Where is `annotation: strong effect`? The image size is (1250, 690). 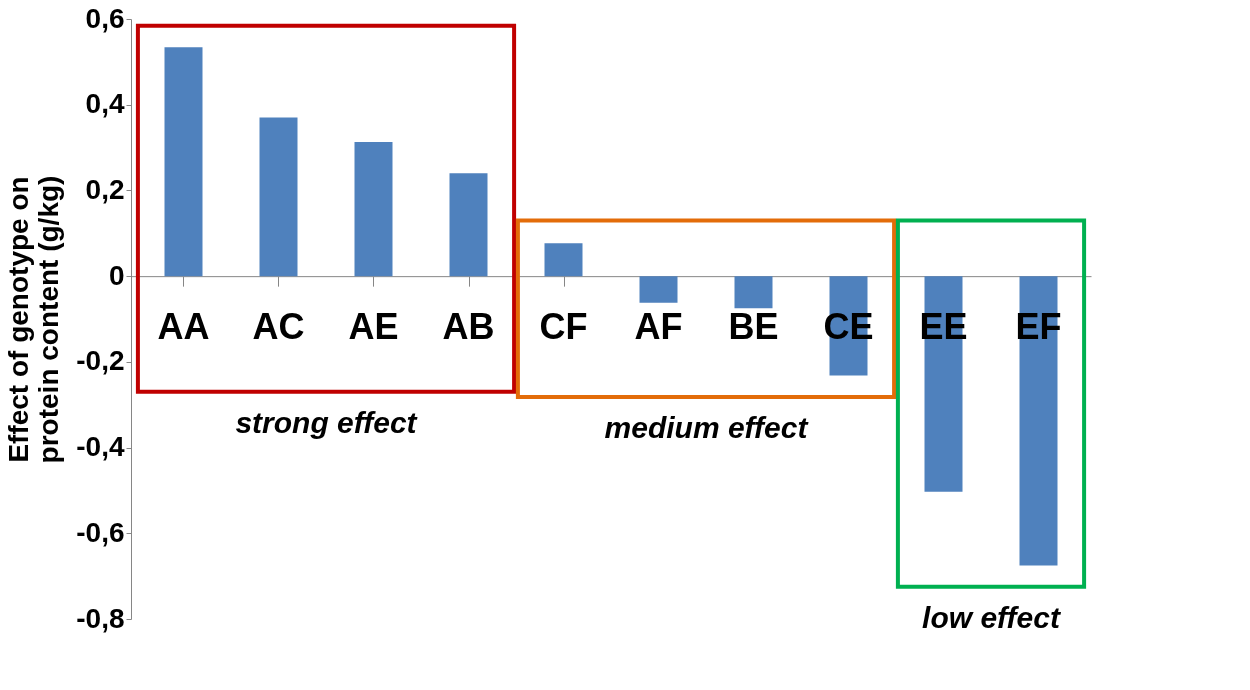
annotation: strong effect is located at coordinates (327, 422).